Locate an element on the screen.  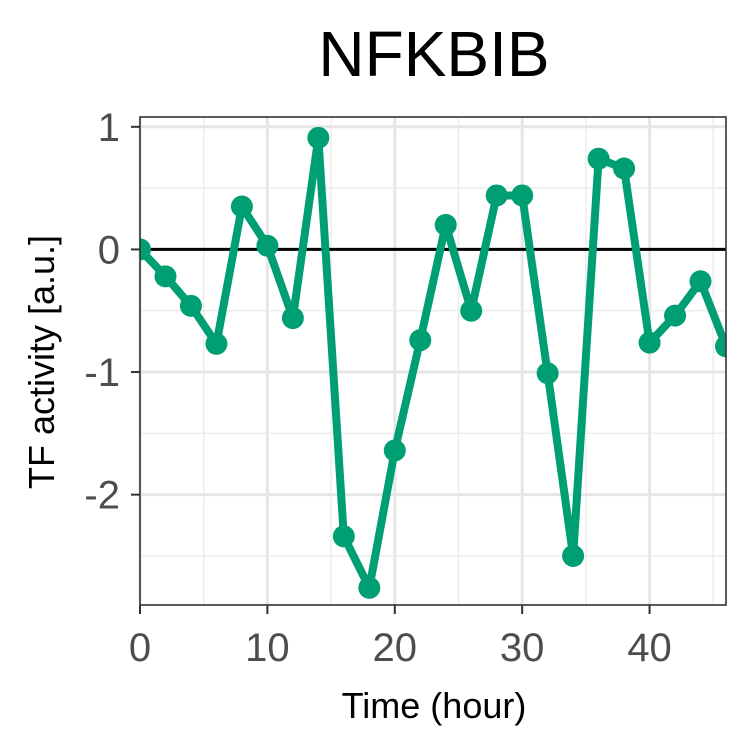
y-tick-label: -2 is located at coordinates (102, 496).